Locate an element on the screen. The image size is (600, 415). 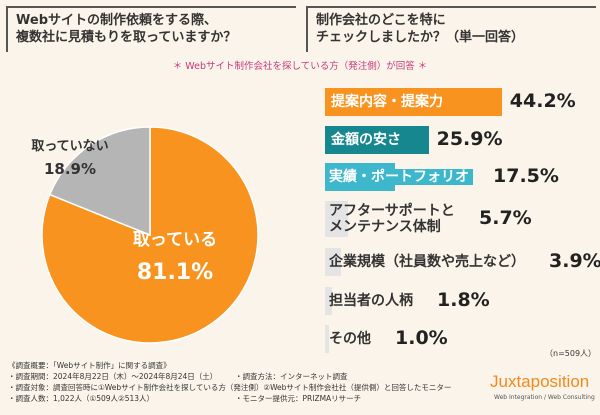
bar-label: 担当者の人柄 is located at coordinates (371, 301).